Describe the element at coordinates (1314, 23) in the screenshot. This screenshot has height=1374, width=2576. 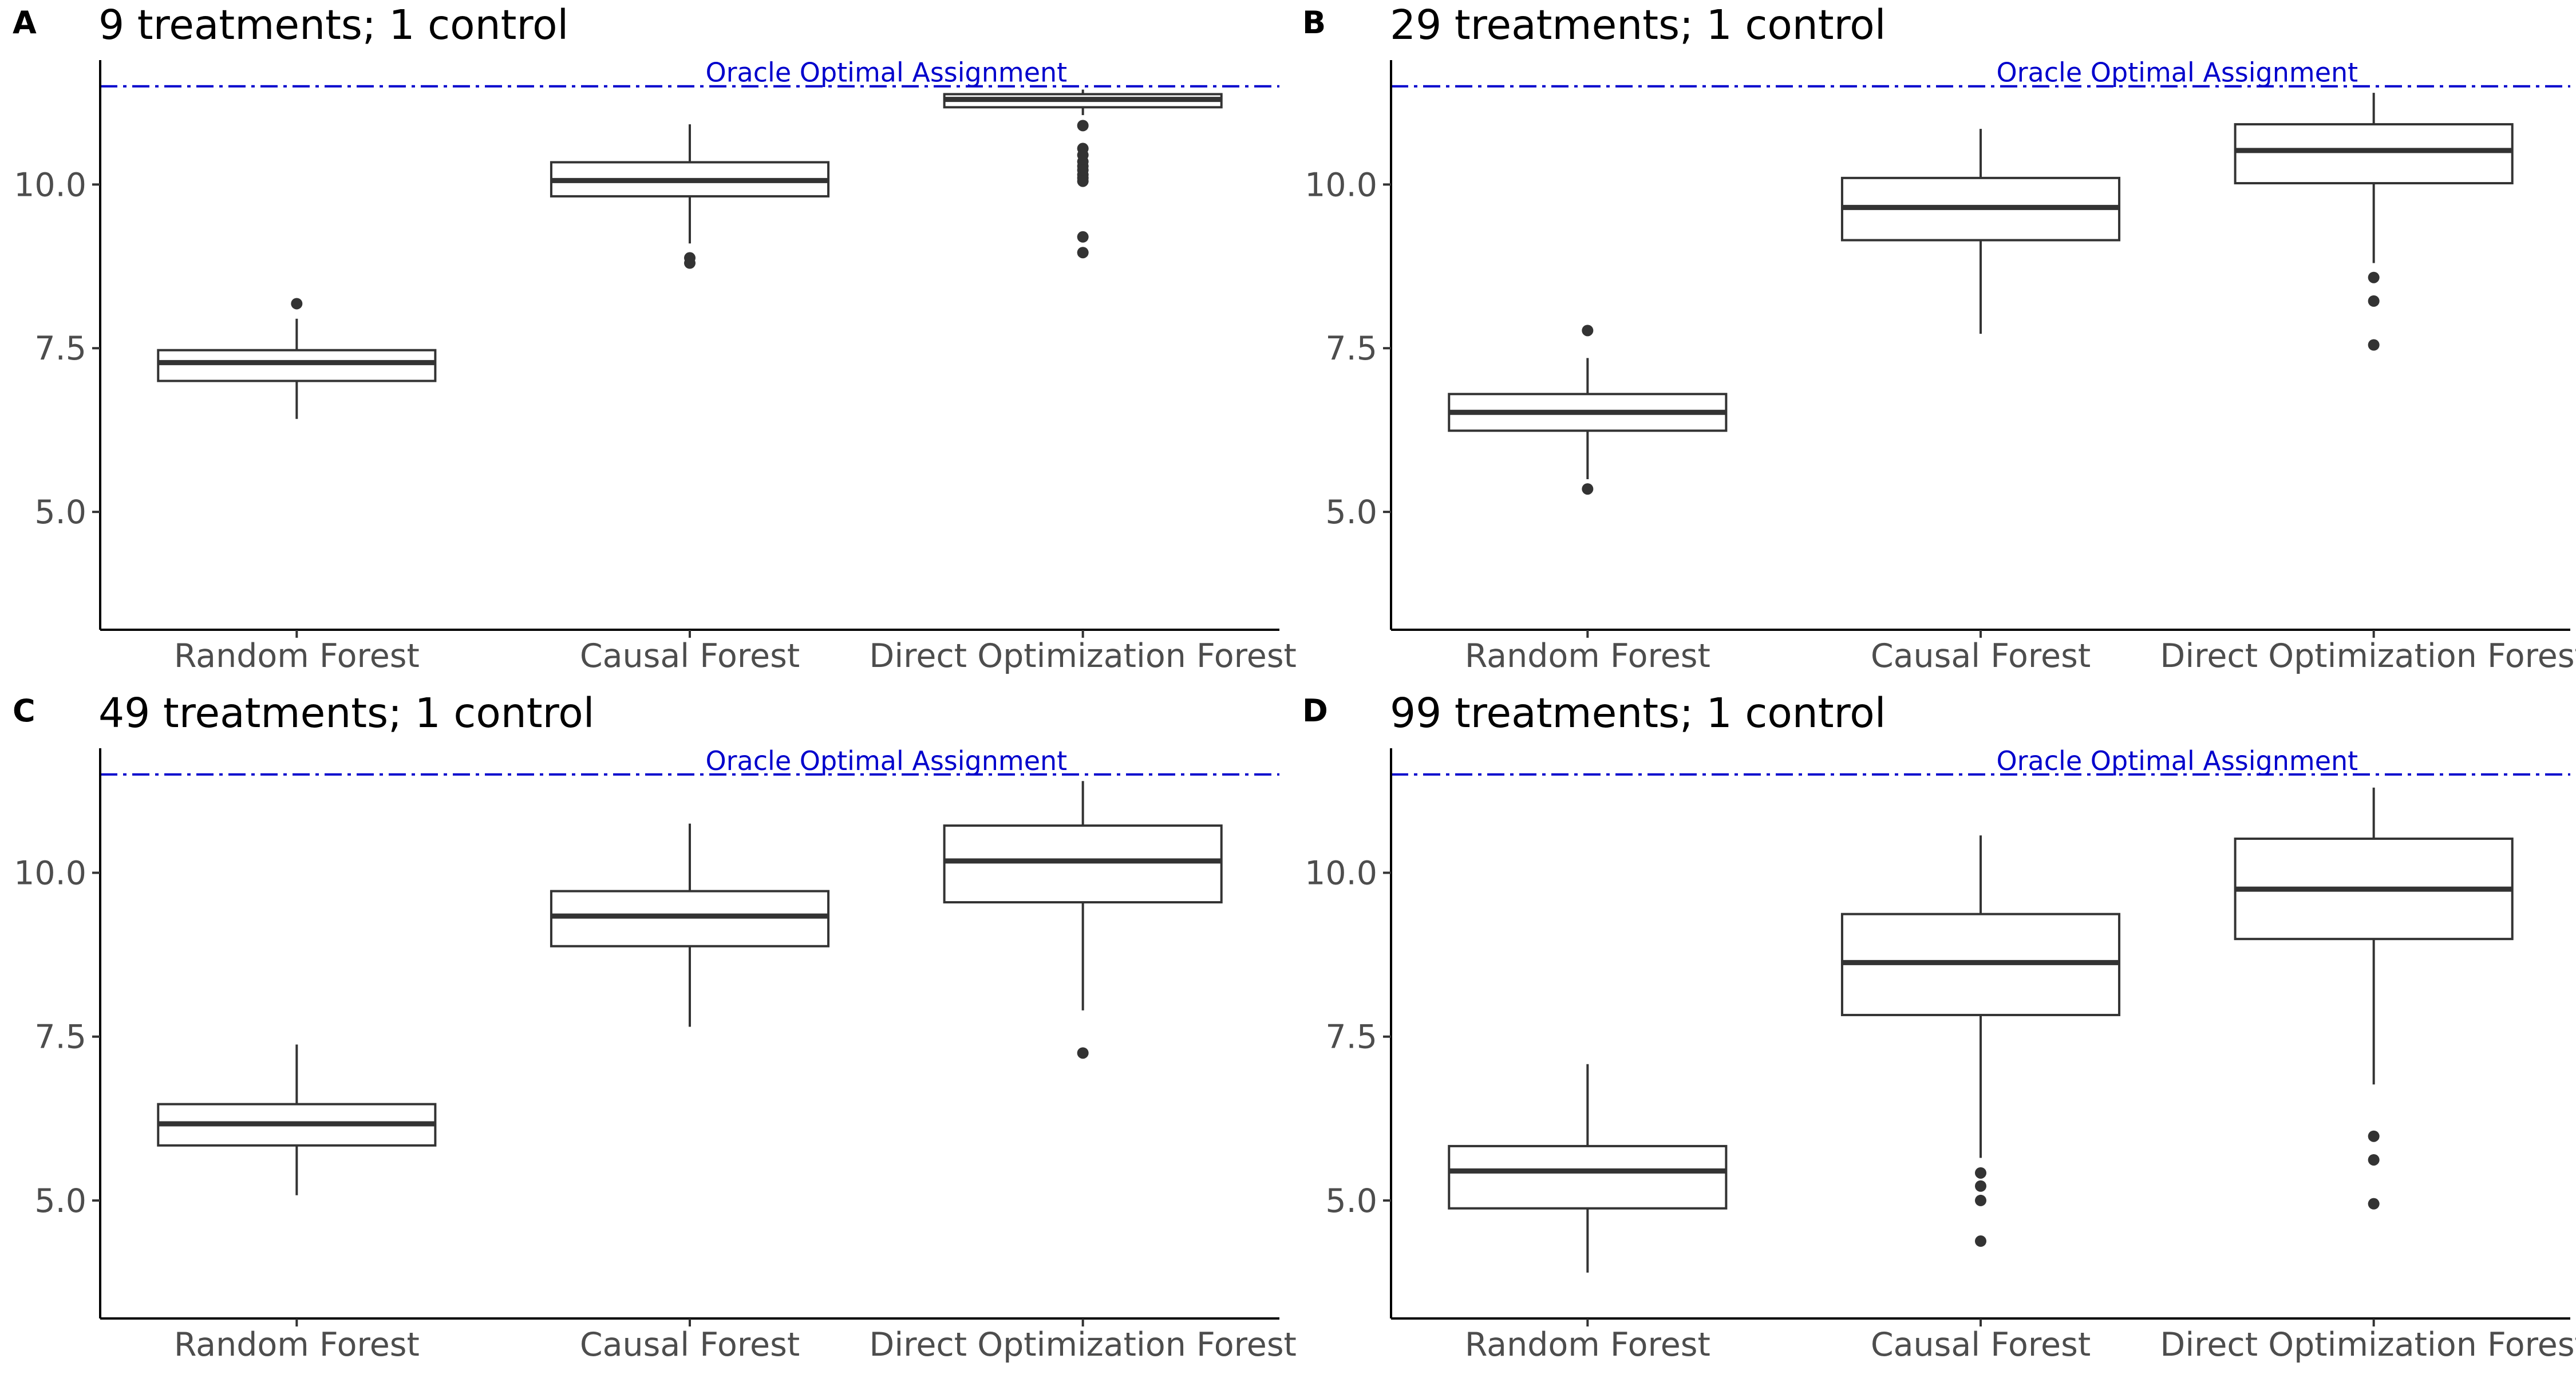
I see `panel-letter: B` at that location.